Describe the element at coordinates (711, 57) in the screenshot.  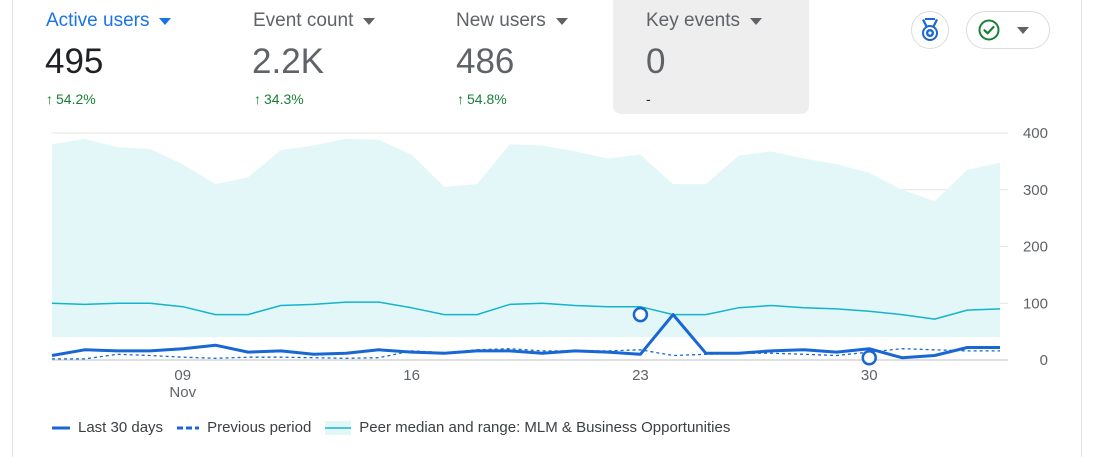
I see `metric-tab-key-events: Key events 0 -` at that location.